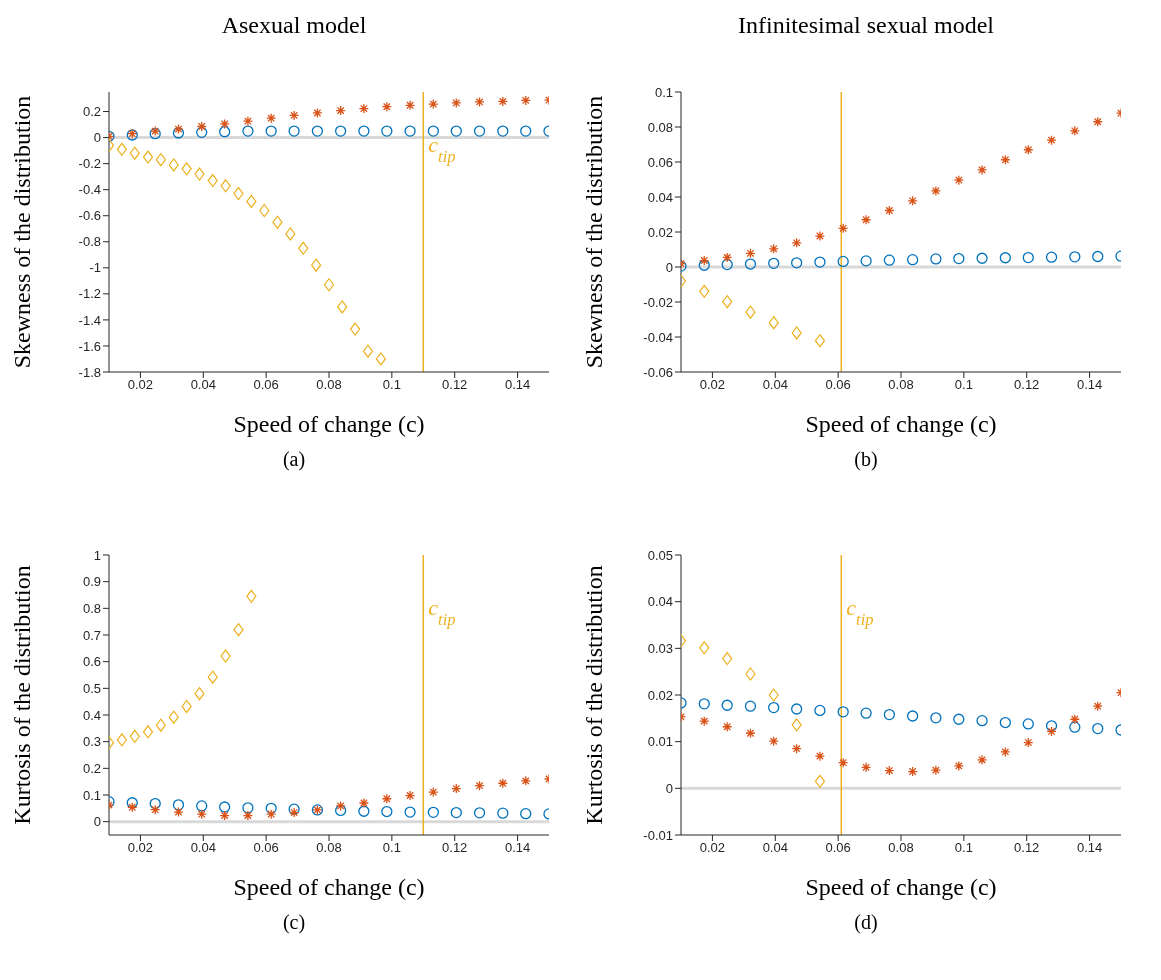  What do you see at coordinates (95, 268) in the screenshot?
I see `y-tick-label: -1` at bounding box center [95, 268].